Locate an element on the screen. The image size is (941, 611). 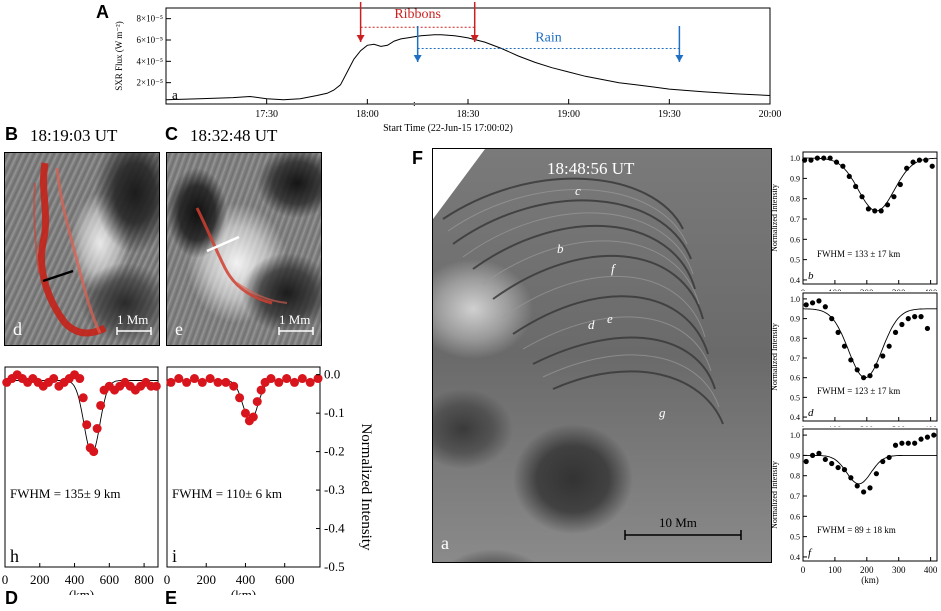
x-tick-label: 17:30 is located at coordinates (266, 114).